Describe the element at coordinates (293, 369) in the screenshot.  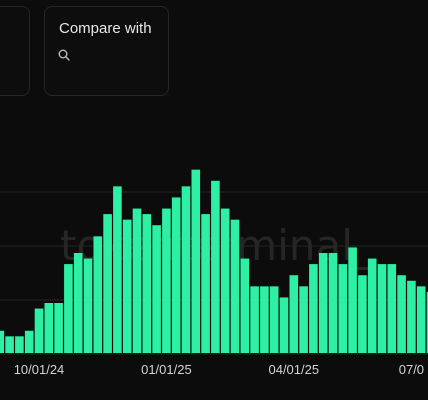
I see `x-tick-label: 04/01/25` at that location.